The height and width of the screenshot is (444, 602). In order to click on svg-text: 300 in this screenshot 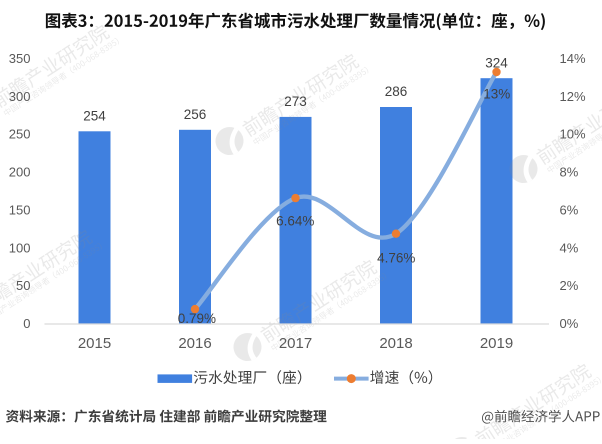, I will do `click(20, 96)`.